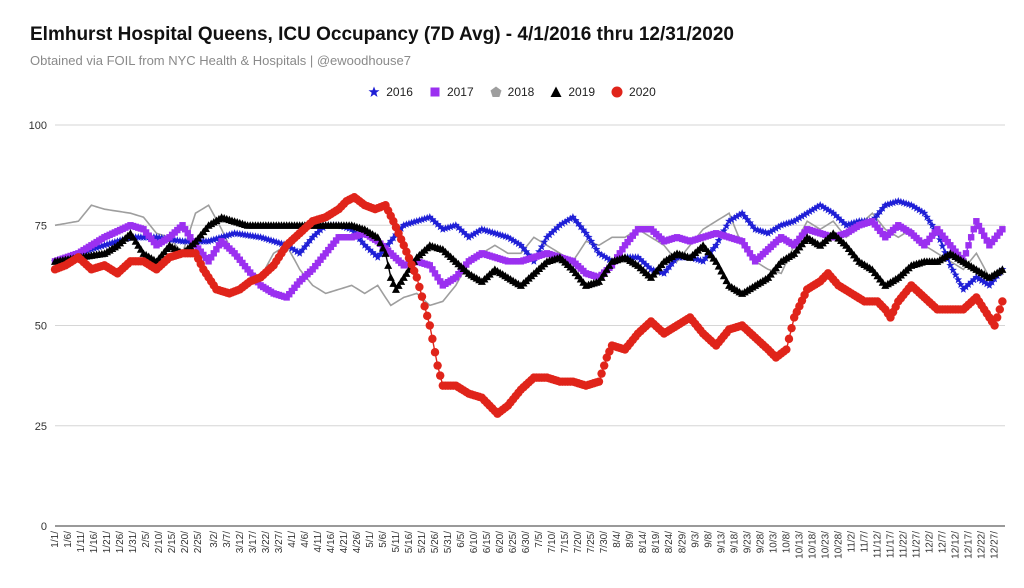 This screenshot has width=1024, height=588. What do you see at coordinates (357, 542) in the screenshot?
I see `x-tick-label: 4/26/` at bounding box center [357, 542].